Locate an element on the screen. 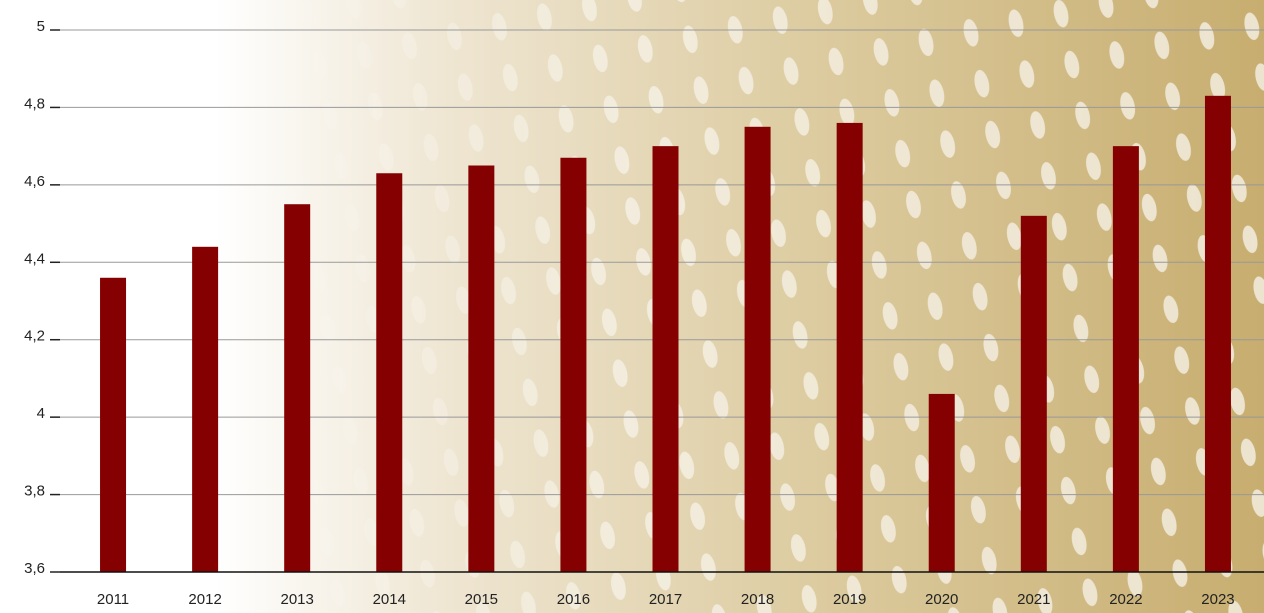  x-tick-label: 2019 is located at coordinates (849, 599).